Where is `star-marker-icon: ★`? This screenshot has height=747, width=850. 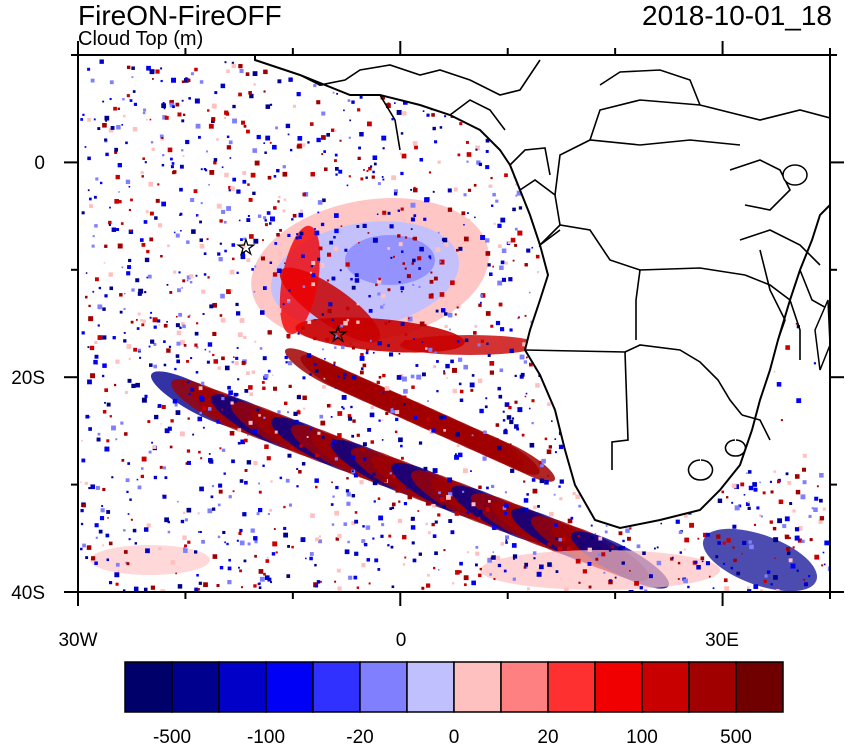 star-marker-icon: ★ is located at coordinates (246, 248).